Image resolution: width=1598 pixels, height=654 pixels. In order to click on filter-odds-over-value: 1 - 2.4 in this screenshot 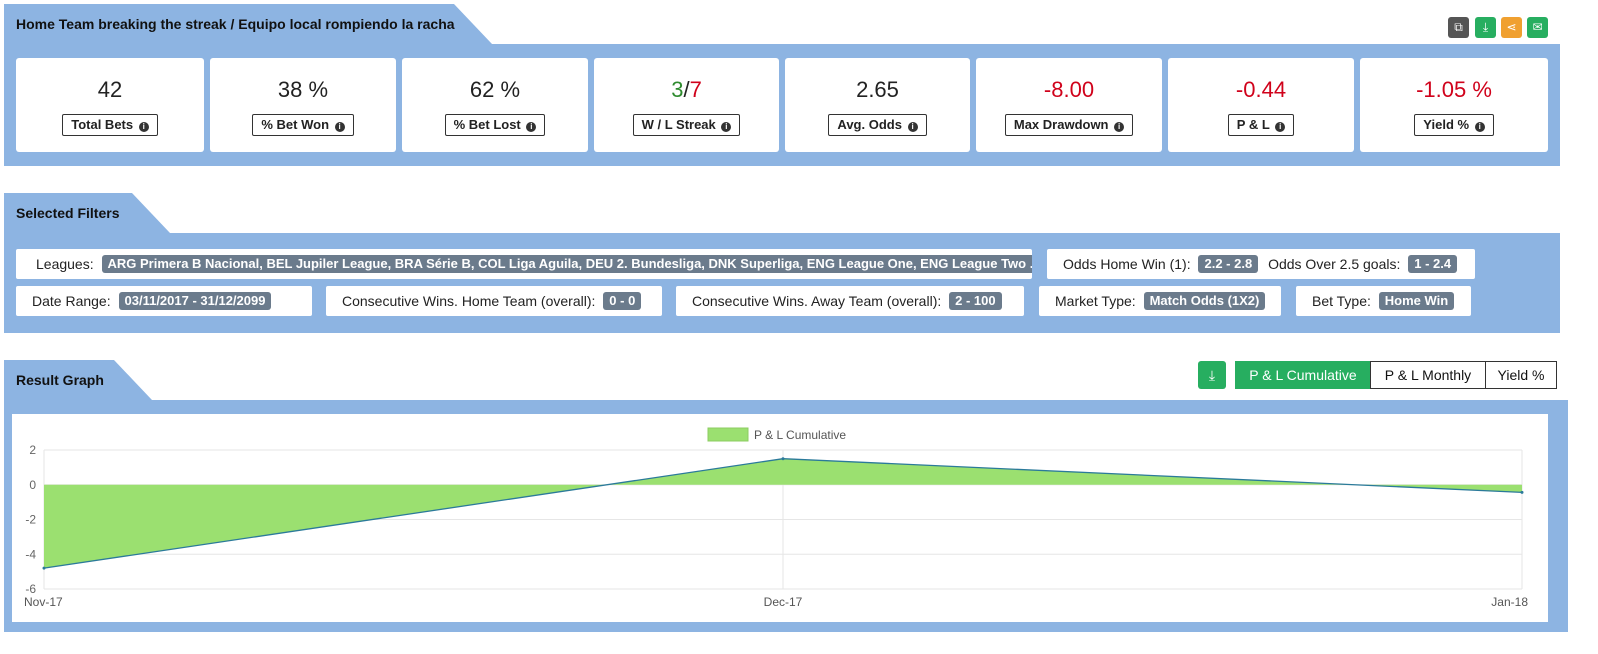, I will do `click(1433, 264)`.